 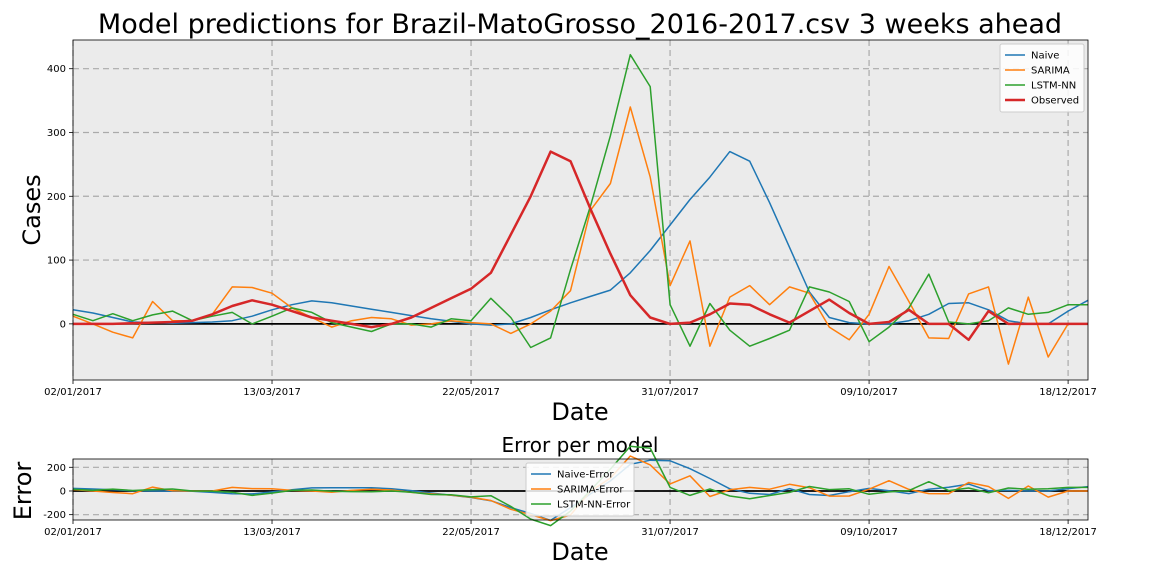 I want to click on top-y-tick-label: 0, so click(x=63, y=324).